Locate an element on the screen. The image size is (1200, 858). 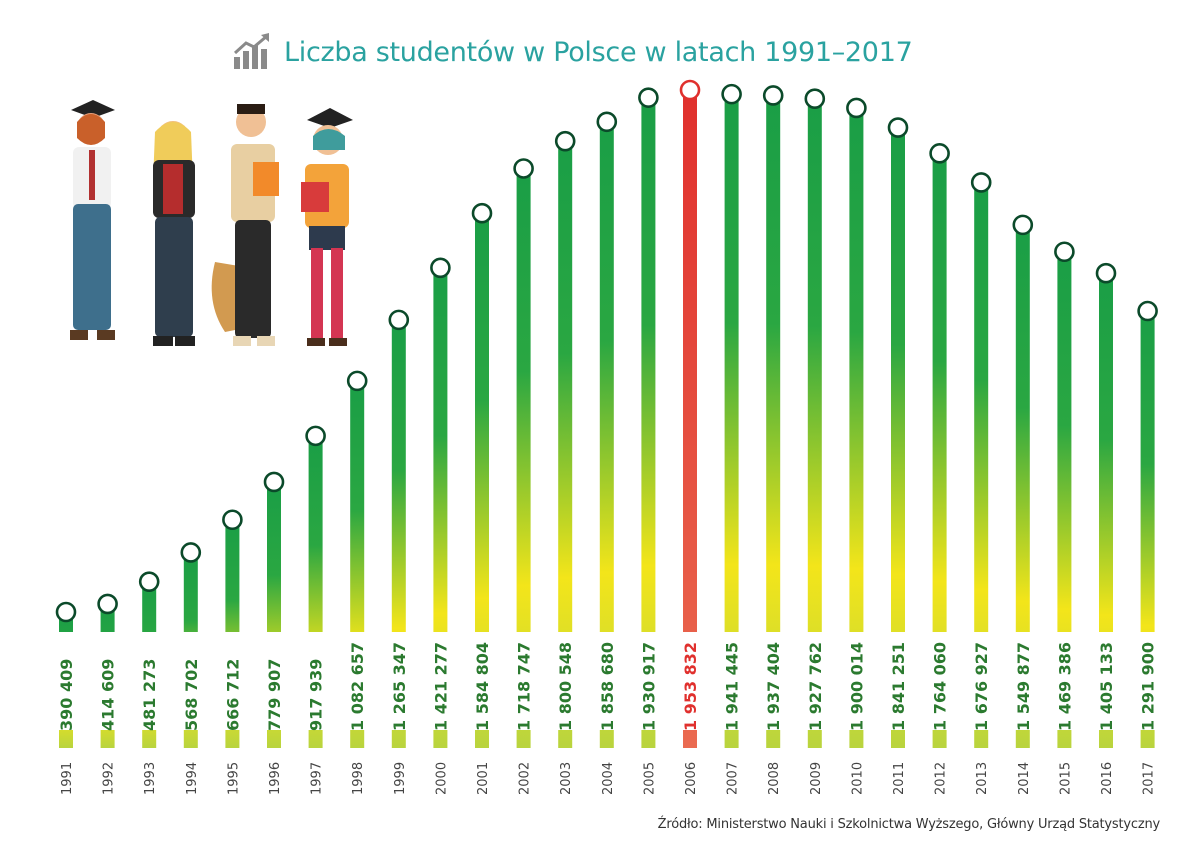
bar-marker-2009 is located at coordinates (815, 99).